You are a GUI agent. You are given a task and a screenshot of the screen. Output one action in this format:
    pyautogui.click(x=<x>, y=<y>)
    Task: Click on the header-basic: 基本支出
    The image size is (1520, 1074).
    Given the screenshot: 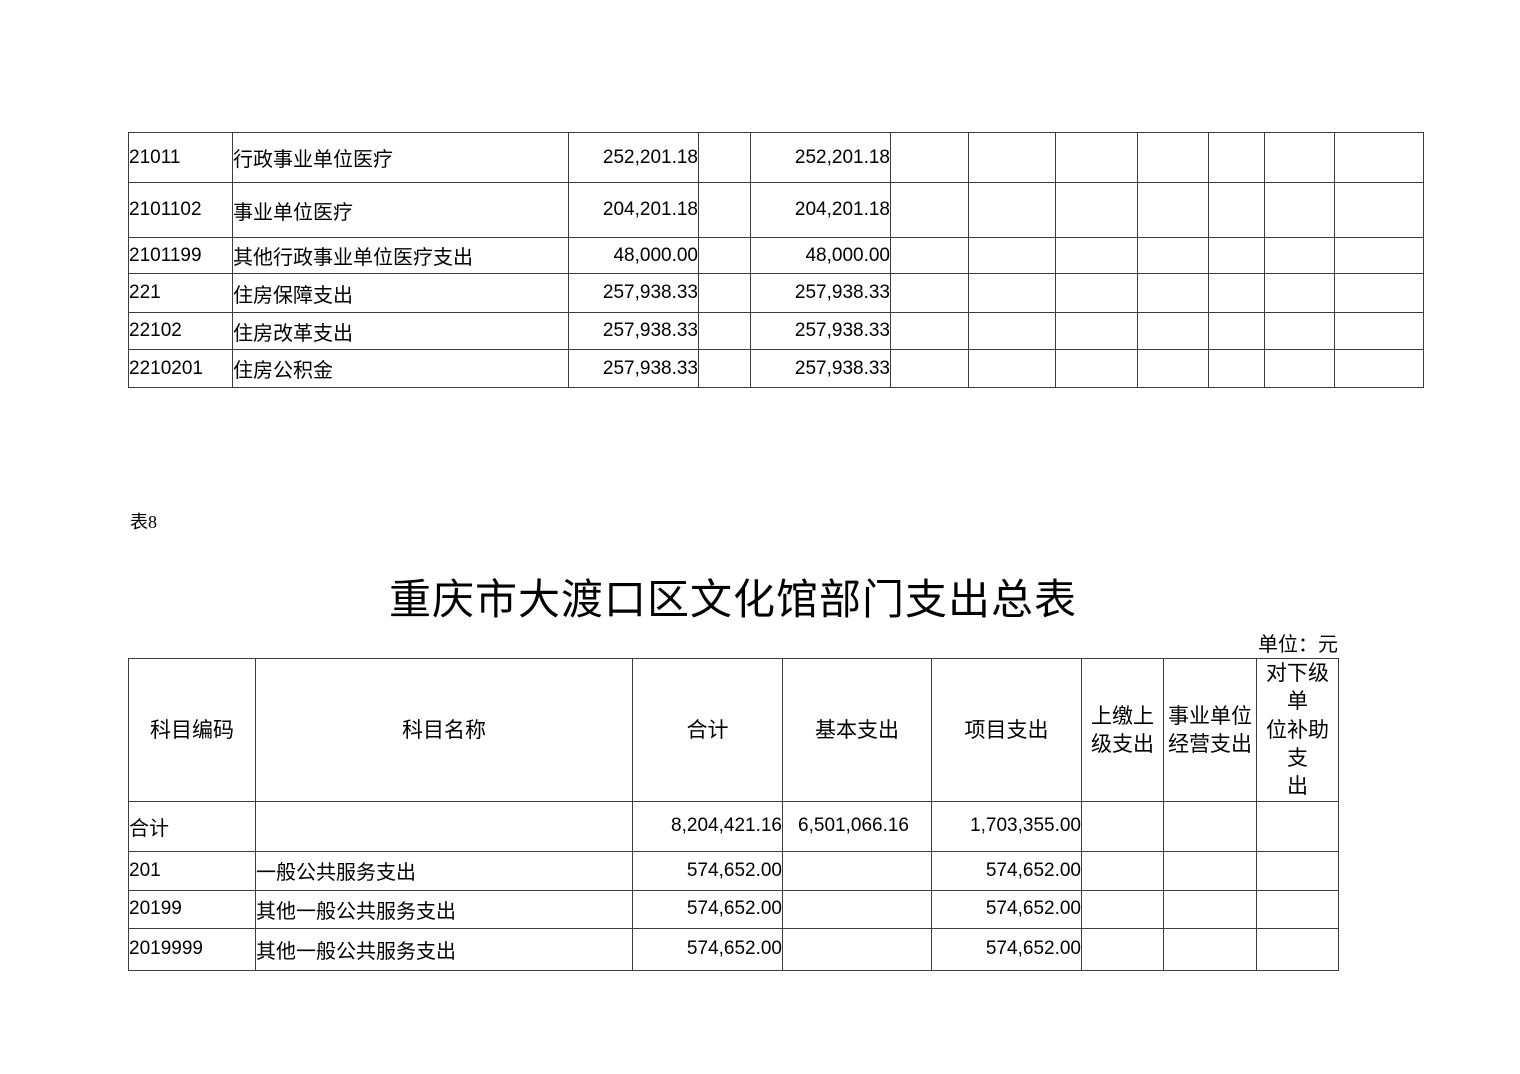 What is the action you would take?
    pyautogui.click(x=857, y=730)
    